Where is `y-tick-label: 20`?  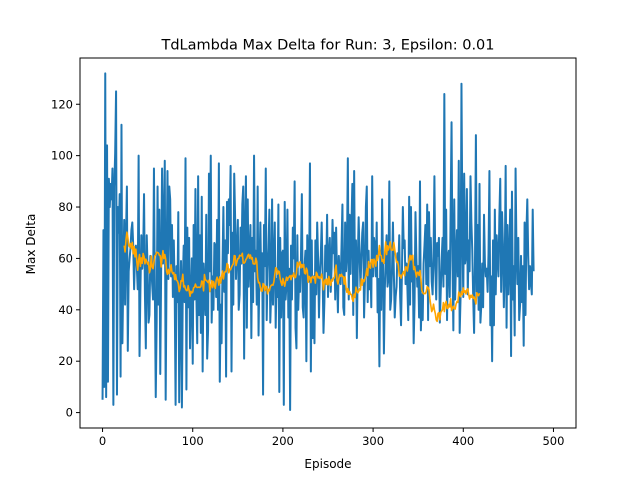
y-tick-label: 20 is located at coordinates (65, 361).